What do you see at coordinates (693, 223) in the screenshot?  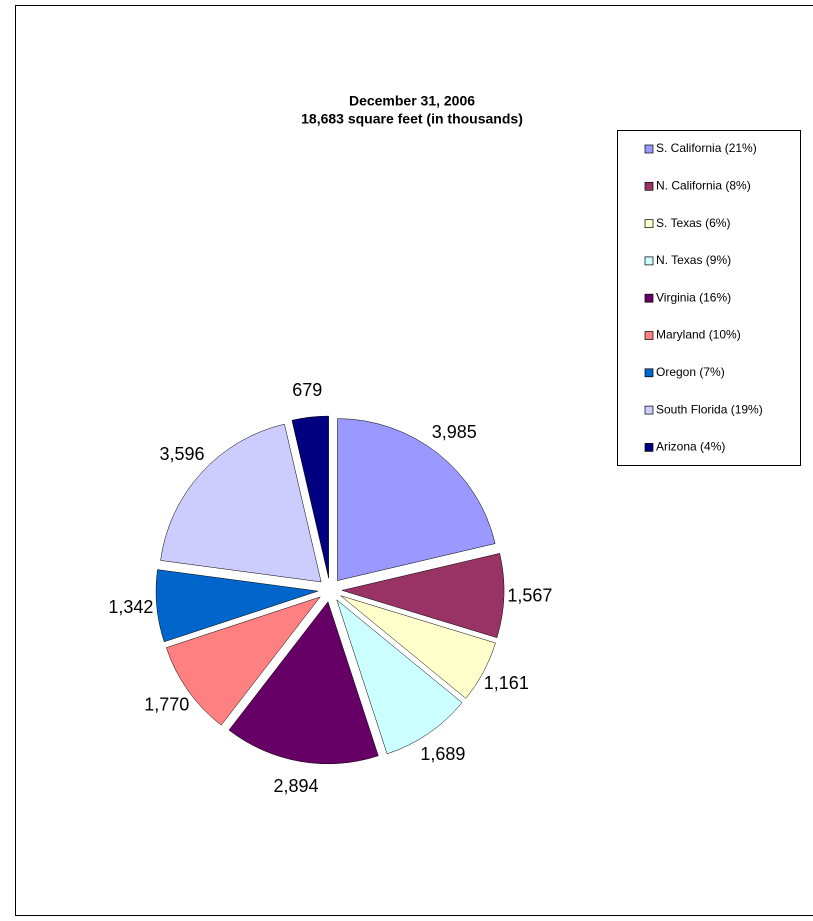 I see `legend-label: S. Texas (6%)` at bounding box center [693, 223].